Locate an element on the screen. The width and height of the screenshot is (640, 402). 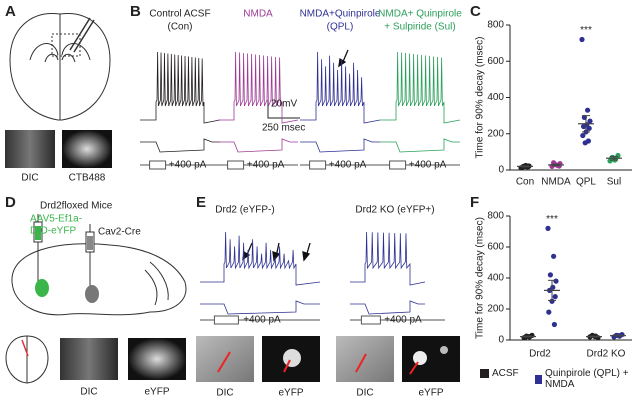
condition-label: Drd2 (eYFP-) is located at coordinates (244, 210).